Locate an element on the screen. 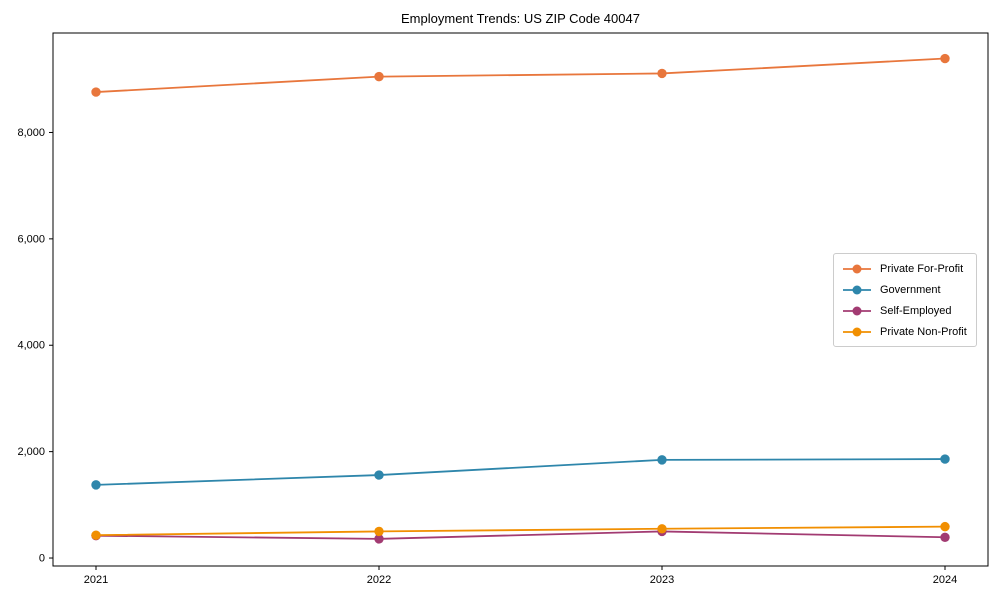 The height and width of the screenshot is (600, 1000). legend-label: Private Non-Profit is located at coordinates (923, 331).